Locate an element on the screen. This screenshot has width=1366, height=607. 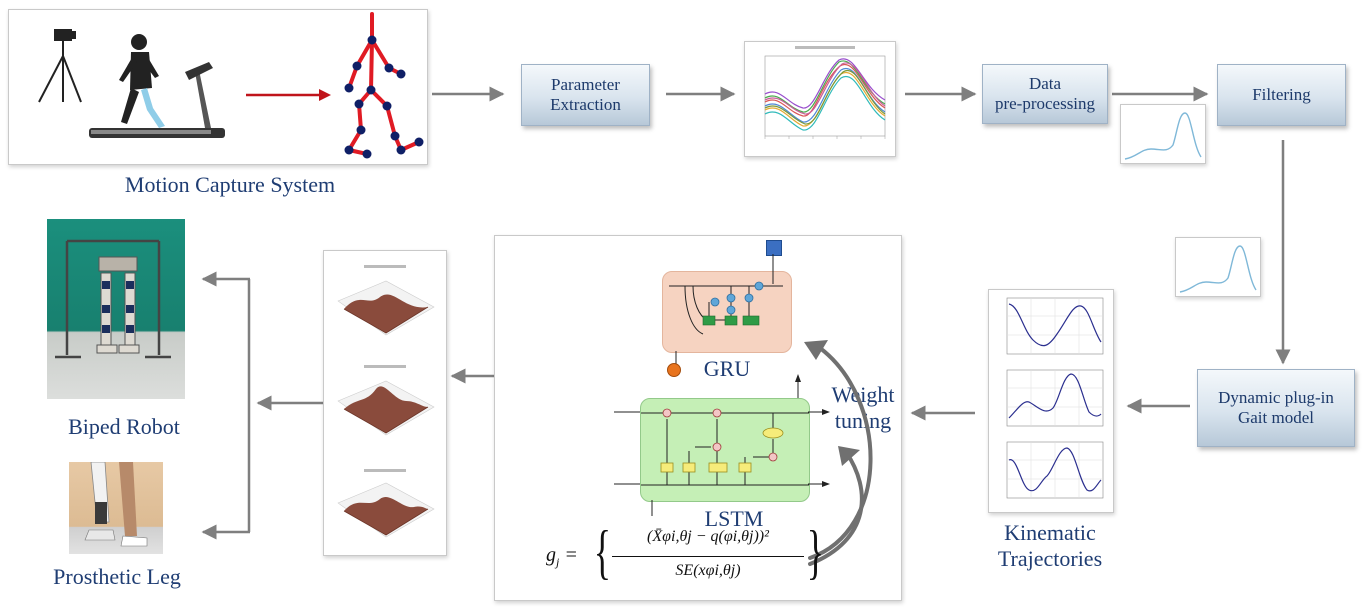
gru-block is located at coordinates (727, 312).